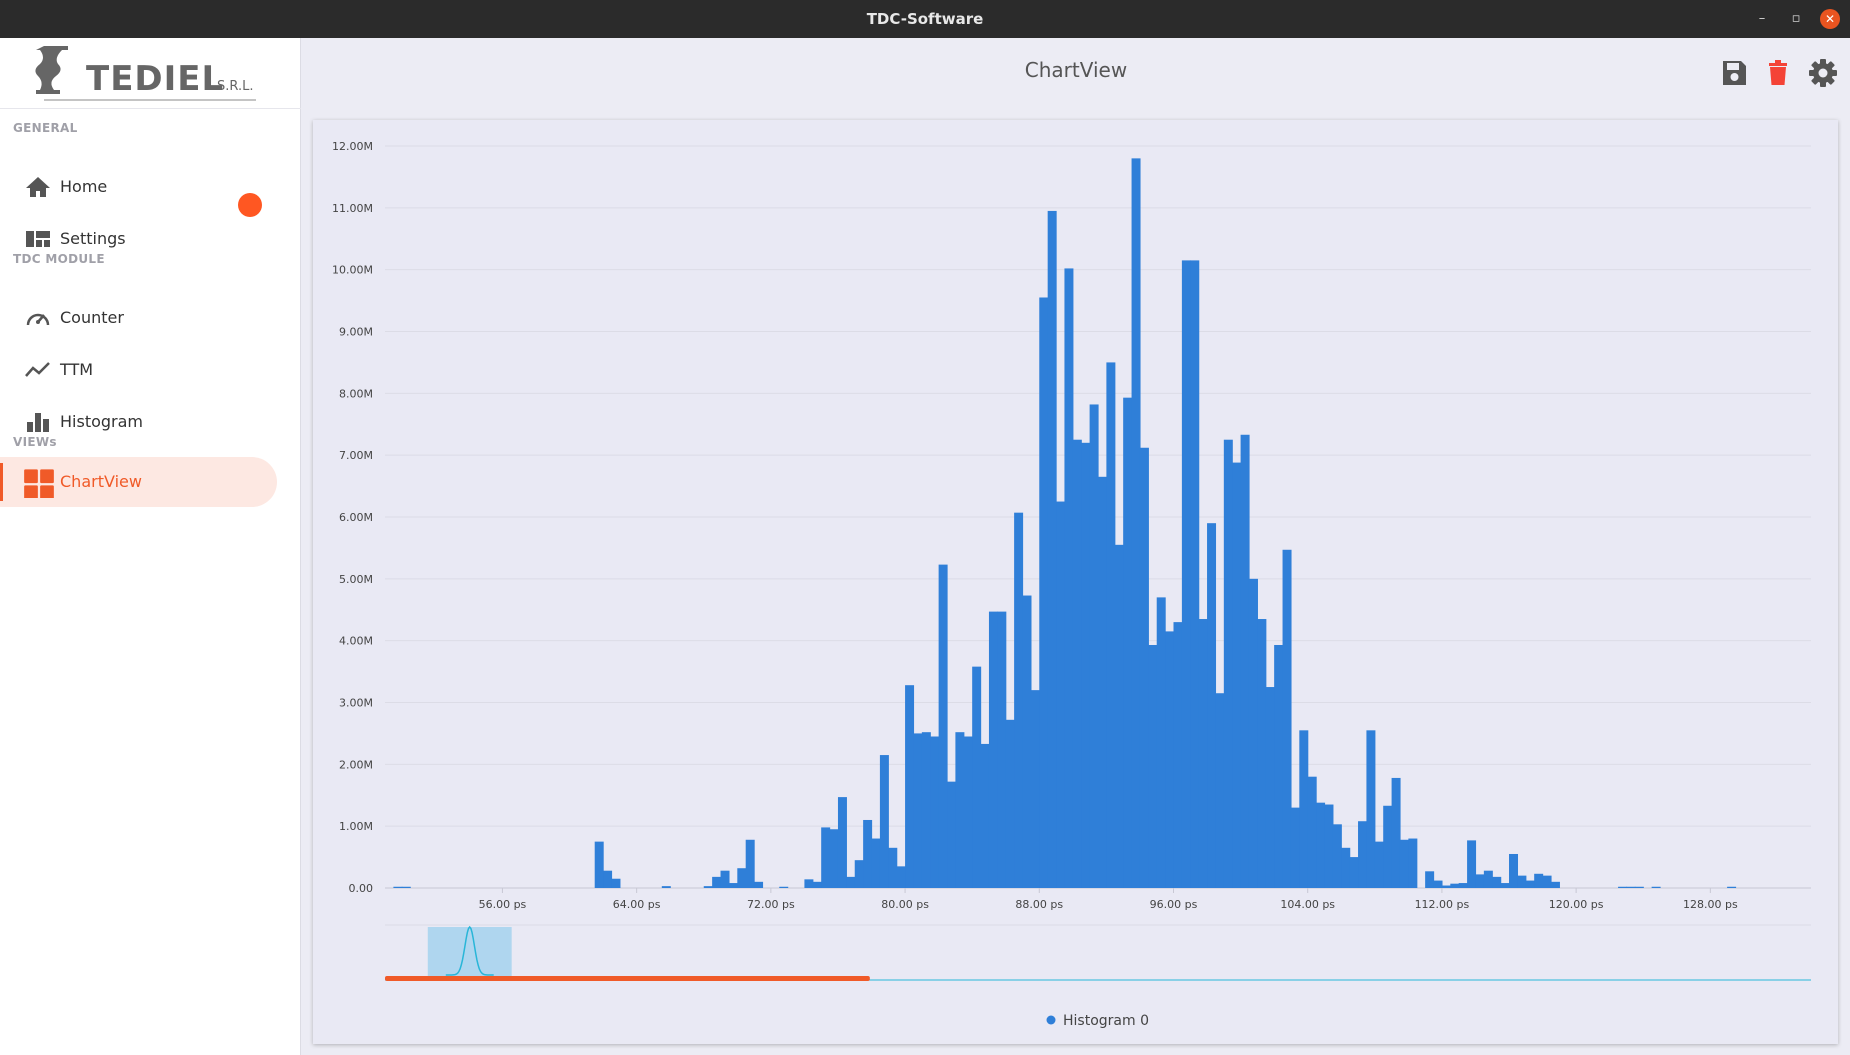  I want to click on y-tick-label: 4.00M, so click(356, 641).